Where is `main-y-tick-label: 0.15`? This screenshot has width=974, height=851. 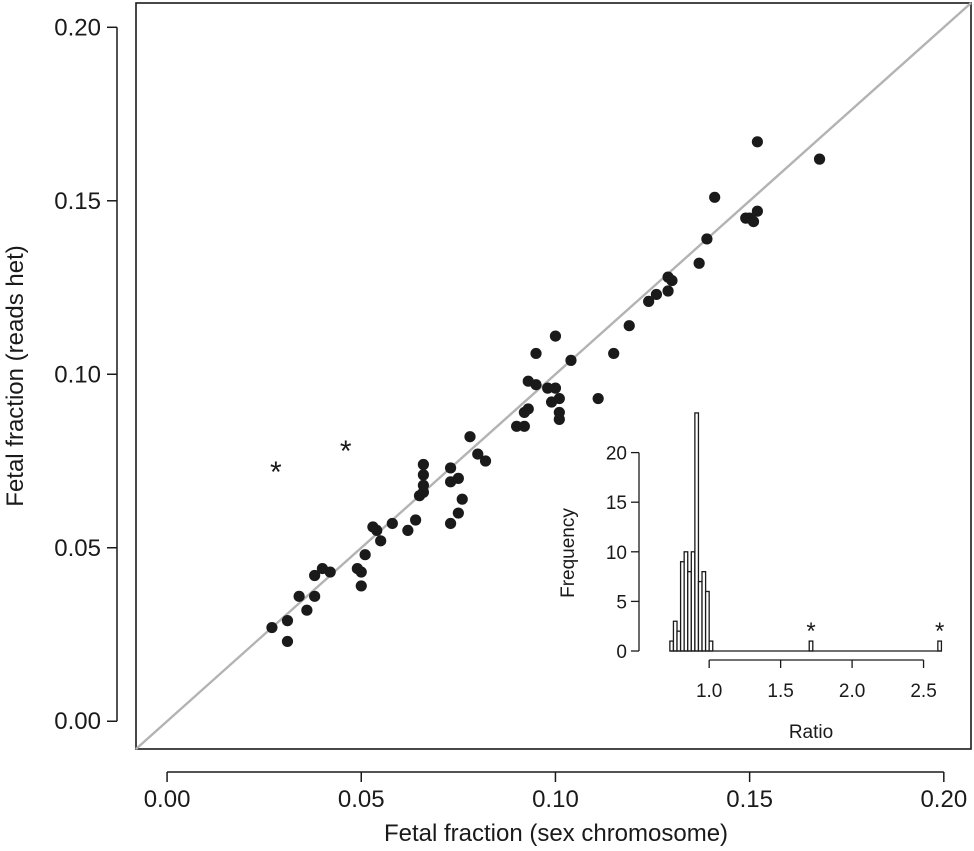 main-y-tick-label: 0.15 is located at coordinates (77, 201).